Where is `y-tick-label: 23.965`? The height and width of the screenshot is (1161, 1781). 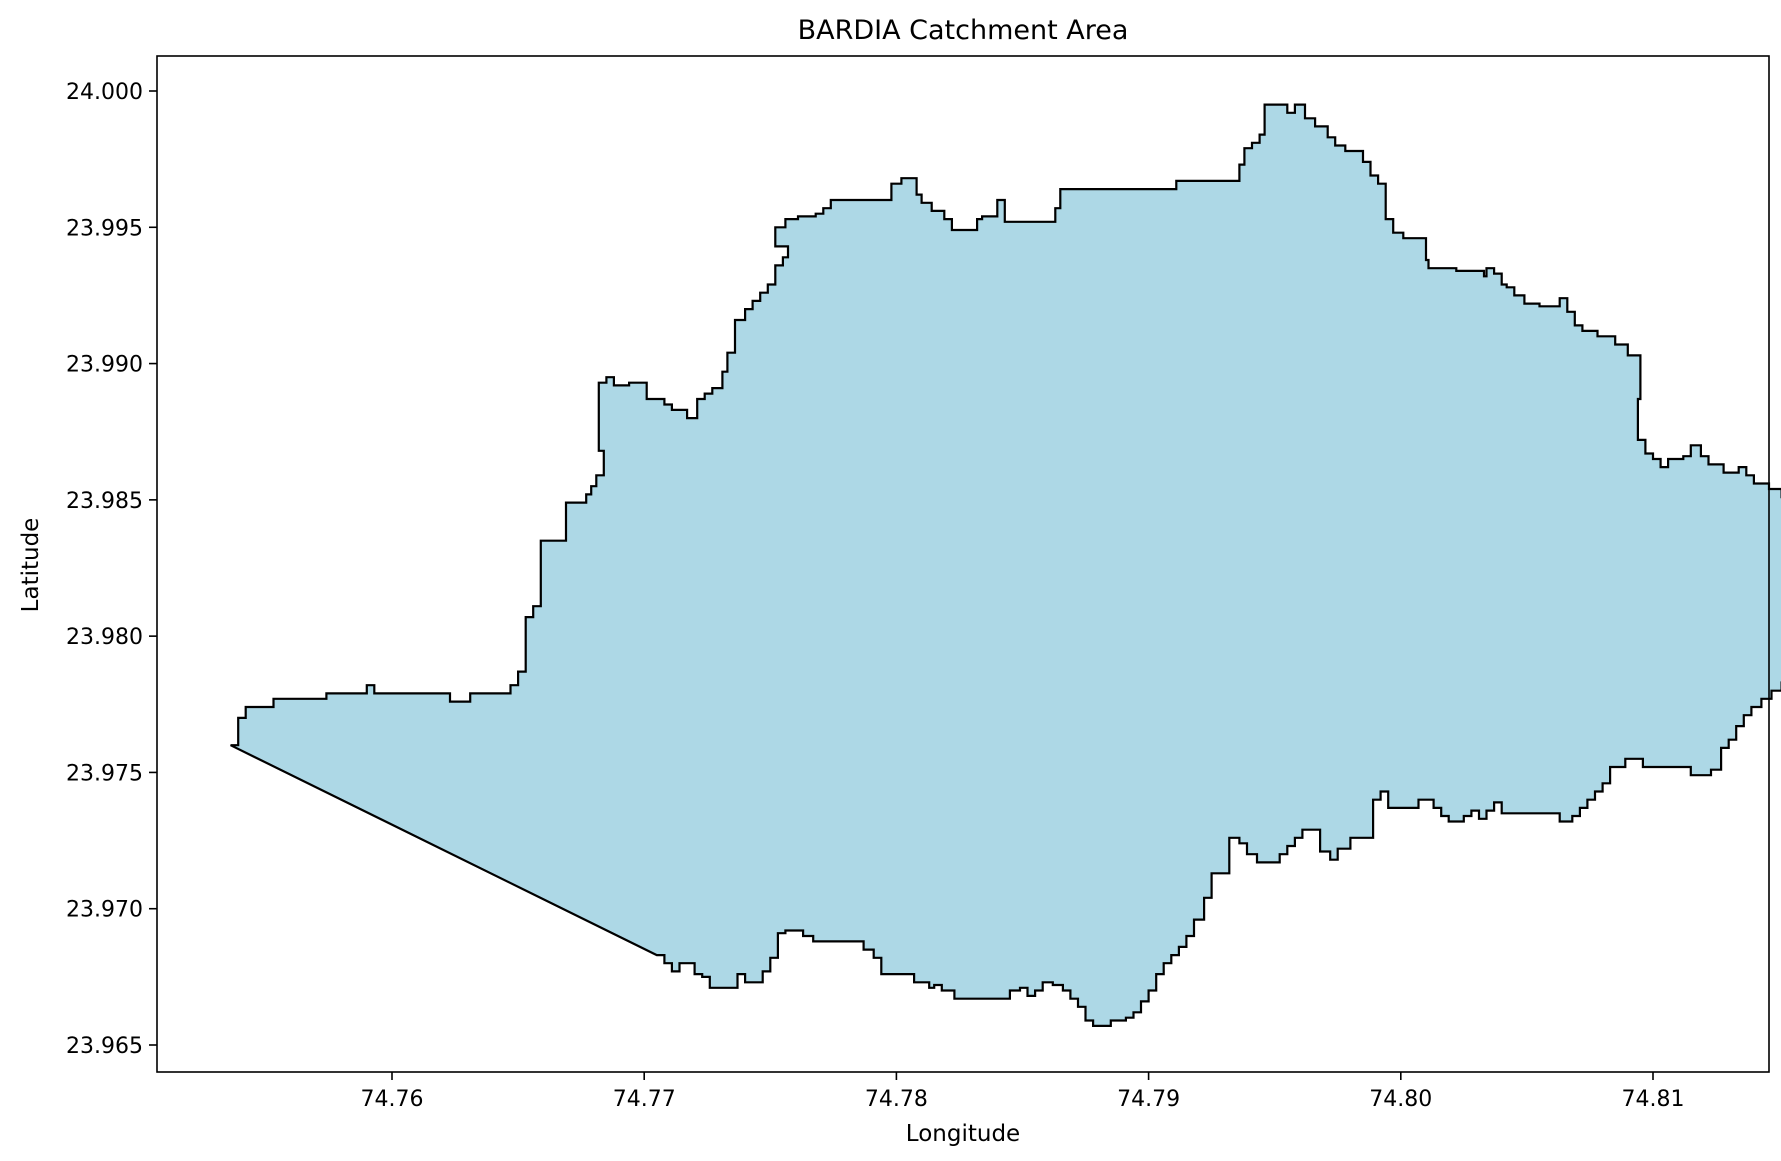
y-tick-label: 23.965 is located at coordinates (104, 1046).